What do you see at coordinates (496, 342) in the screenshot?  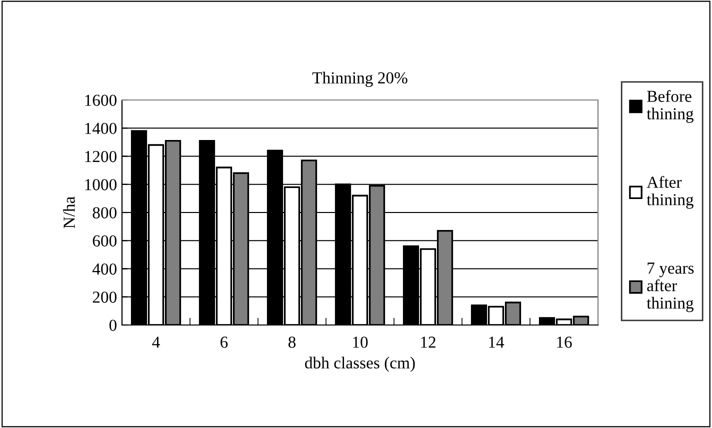 I see `x-tick-label: 14` at bounding box center [496, 342].